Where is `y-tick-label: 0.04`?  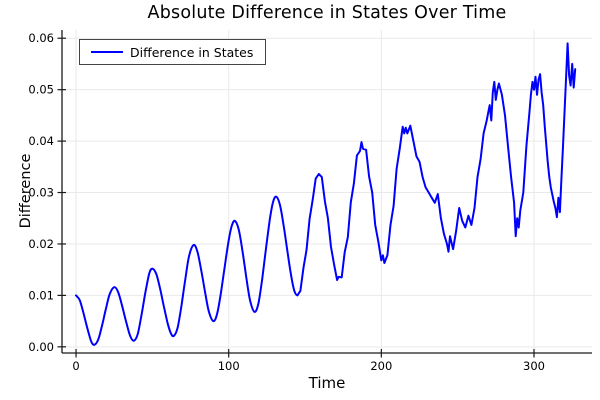 y-tick-label: 0.04 is located at coordinates (41, 141).